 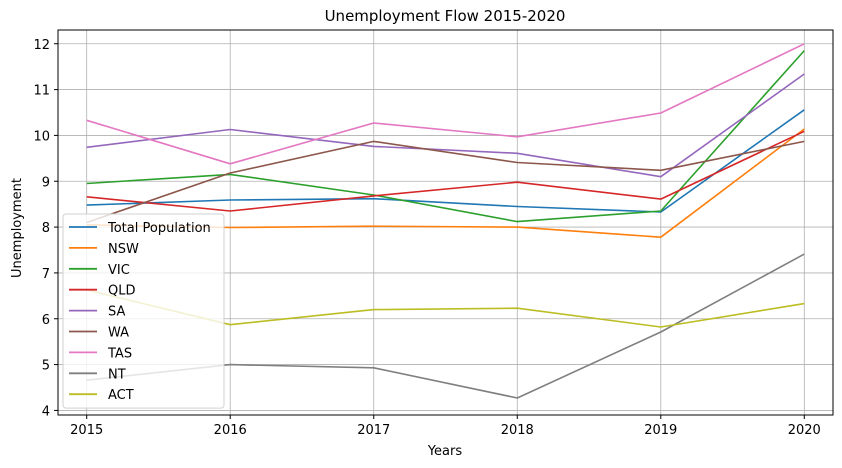 I want to click on legend-label: VIC, so click(x=119, y=270).